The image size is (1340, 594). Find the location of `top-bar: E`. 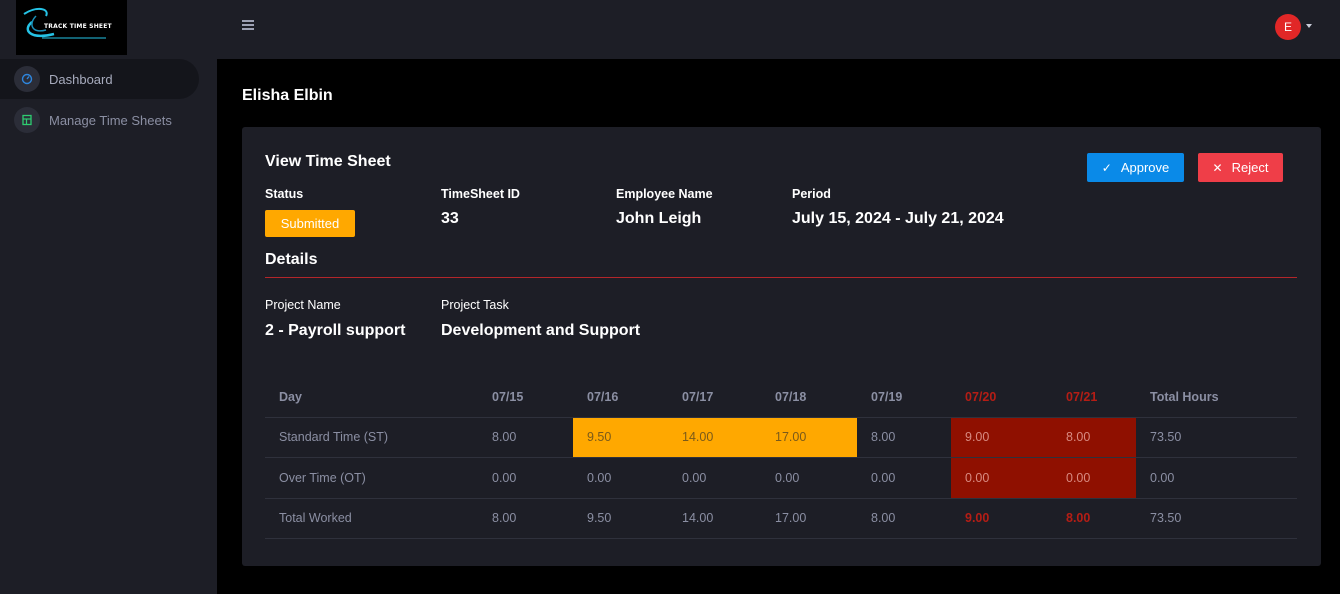

top-bar: E is located at coordinates (778, 29).